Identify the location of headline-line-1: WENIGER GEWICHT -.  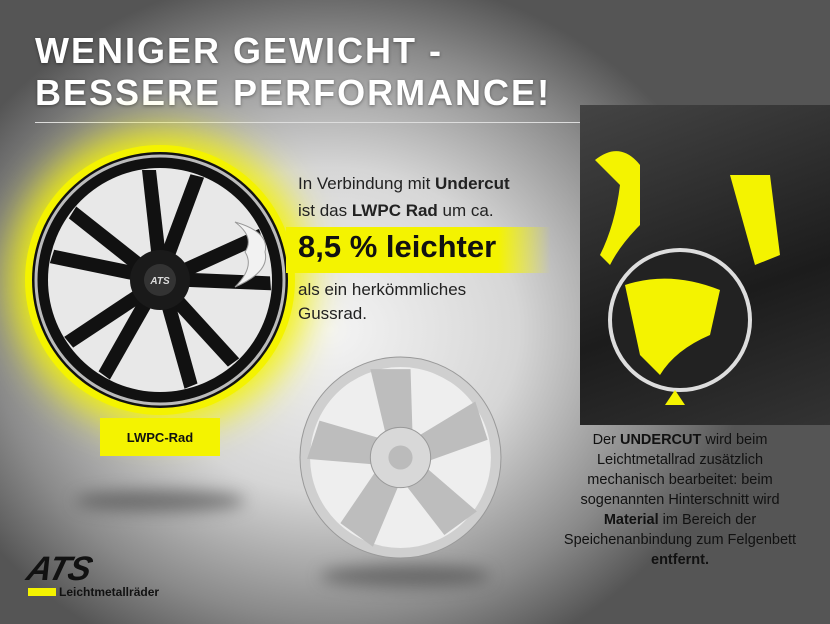
(239, 50).